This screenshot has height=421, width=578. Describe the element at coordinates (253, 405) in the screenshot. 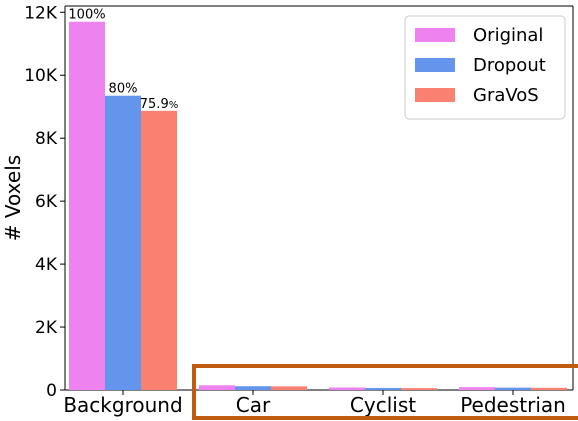

I see `x-tick-label: Car` at that location.